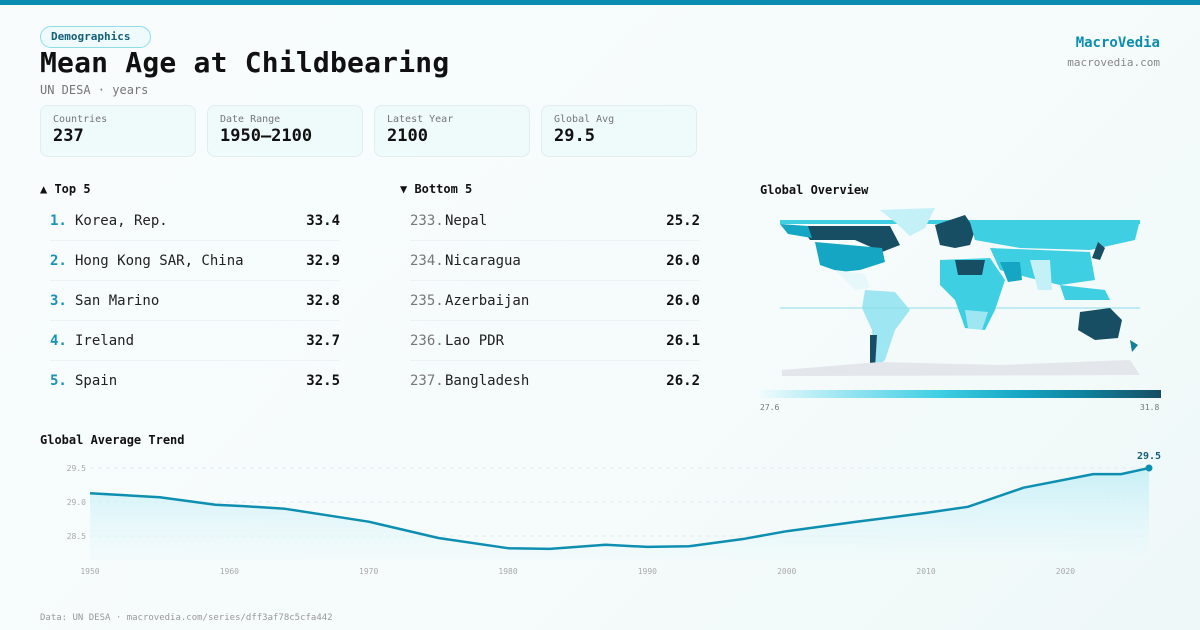 The image size is (1200, 630). I want to click on stat-label: Countries, so click(80, 119).